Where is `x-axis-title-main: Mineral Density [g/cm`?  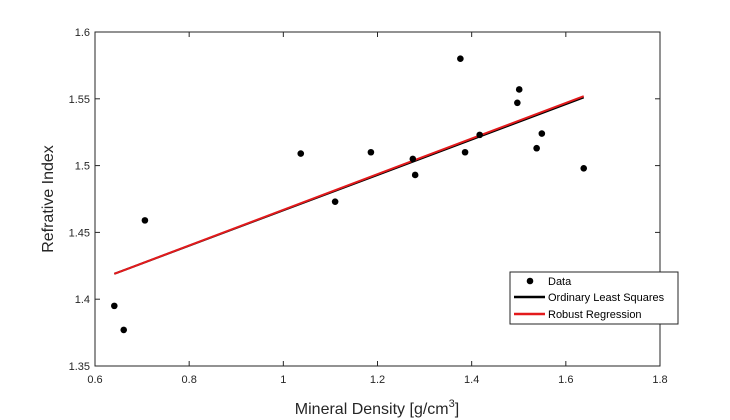 x-axis-title-main: Mineral Density [g/cm is located at coordinates (372, 409).